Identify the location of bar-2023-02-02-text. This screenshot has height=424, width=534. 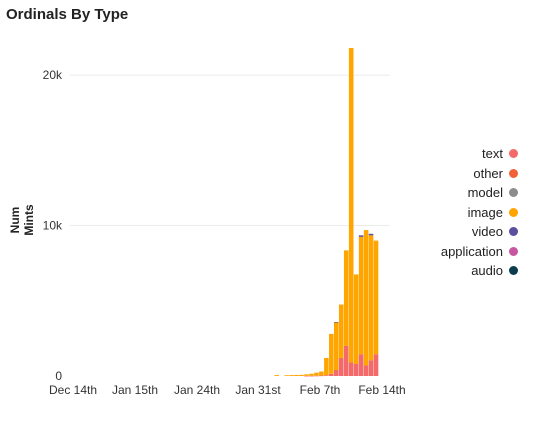
(321, 376).